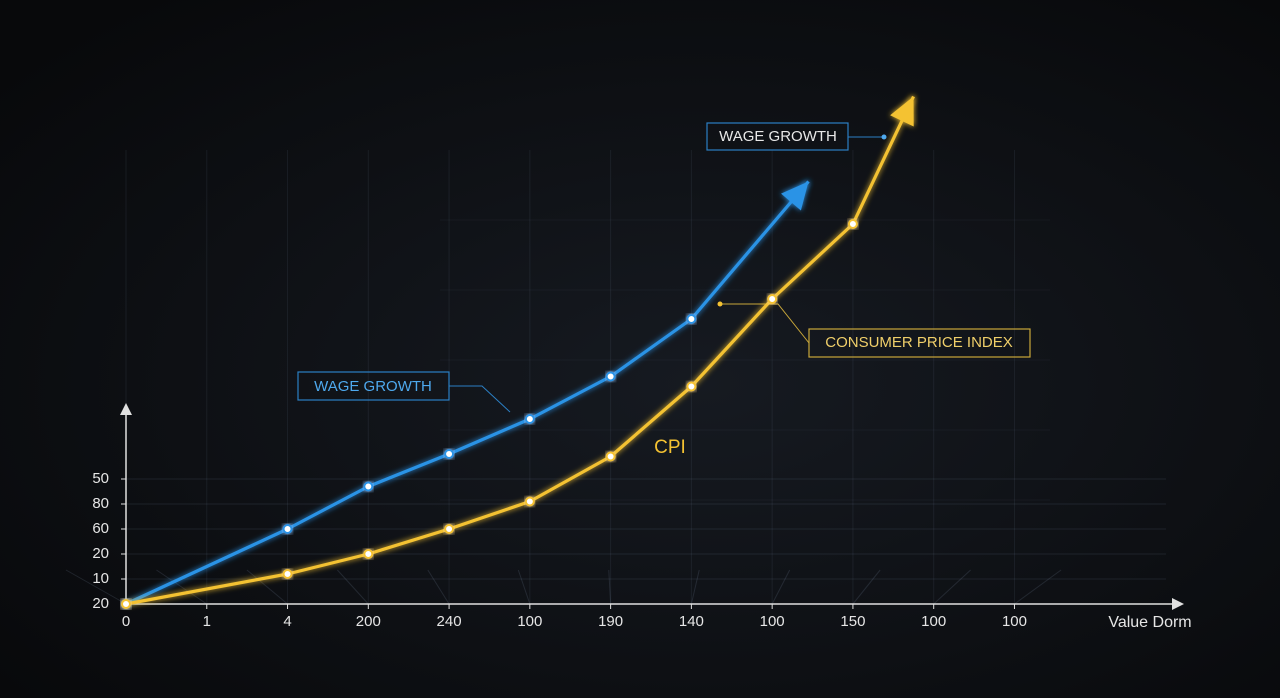 This screenshot has width=1280, height=698. I want to click on x-tick-label: 240, so click(449, 621).